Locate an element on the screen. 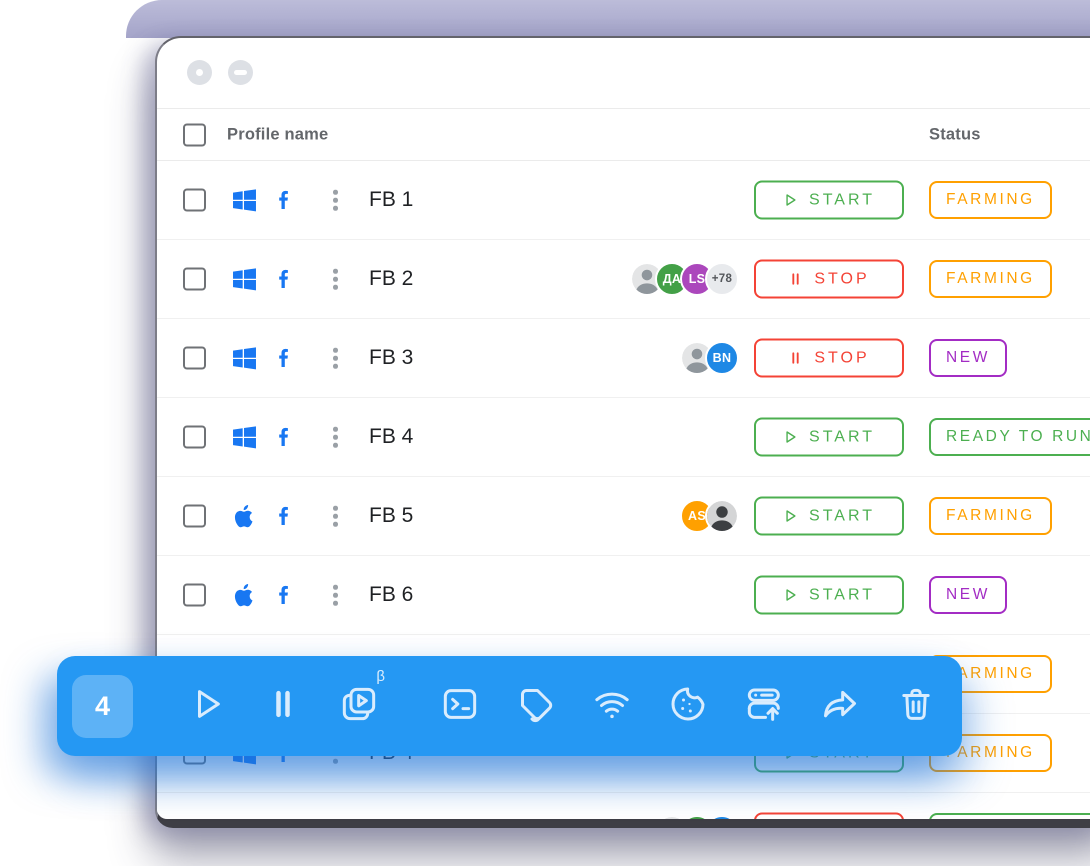  profile-row: STOP is located at coordinates (623, 806).